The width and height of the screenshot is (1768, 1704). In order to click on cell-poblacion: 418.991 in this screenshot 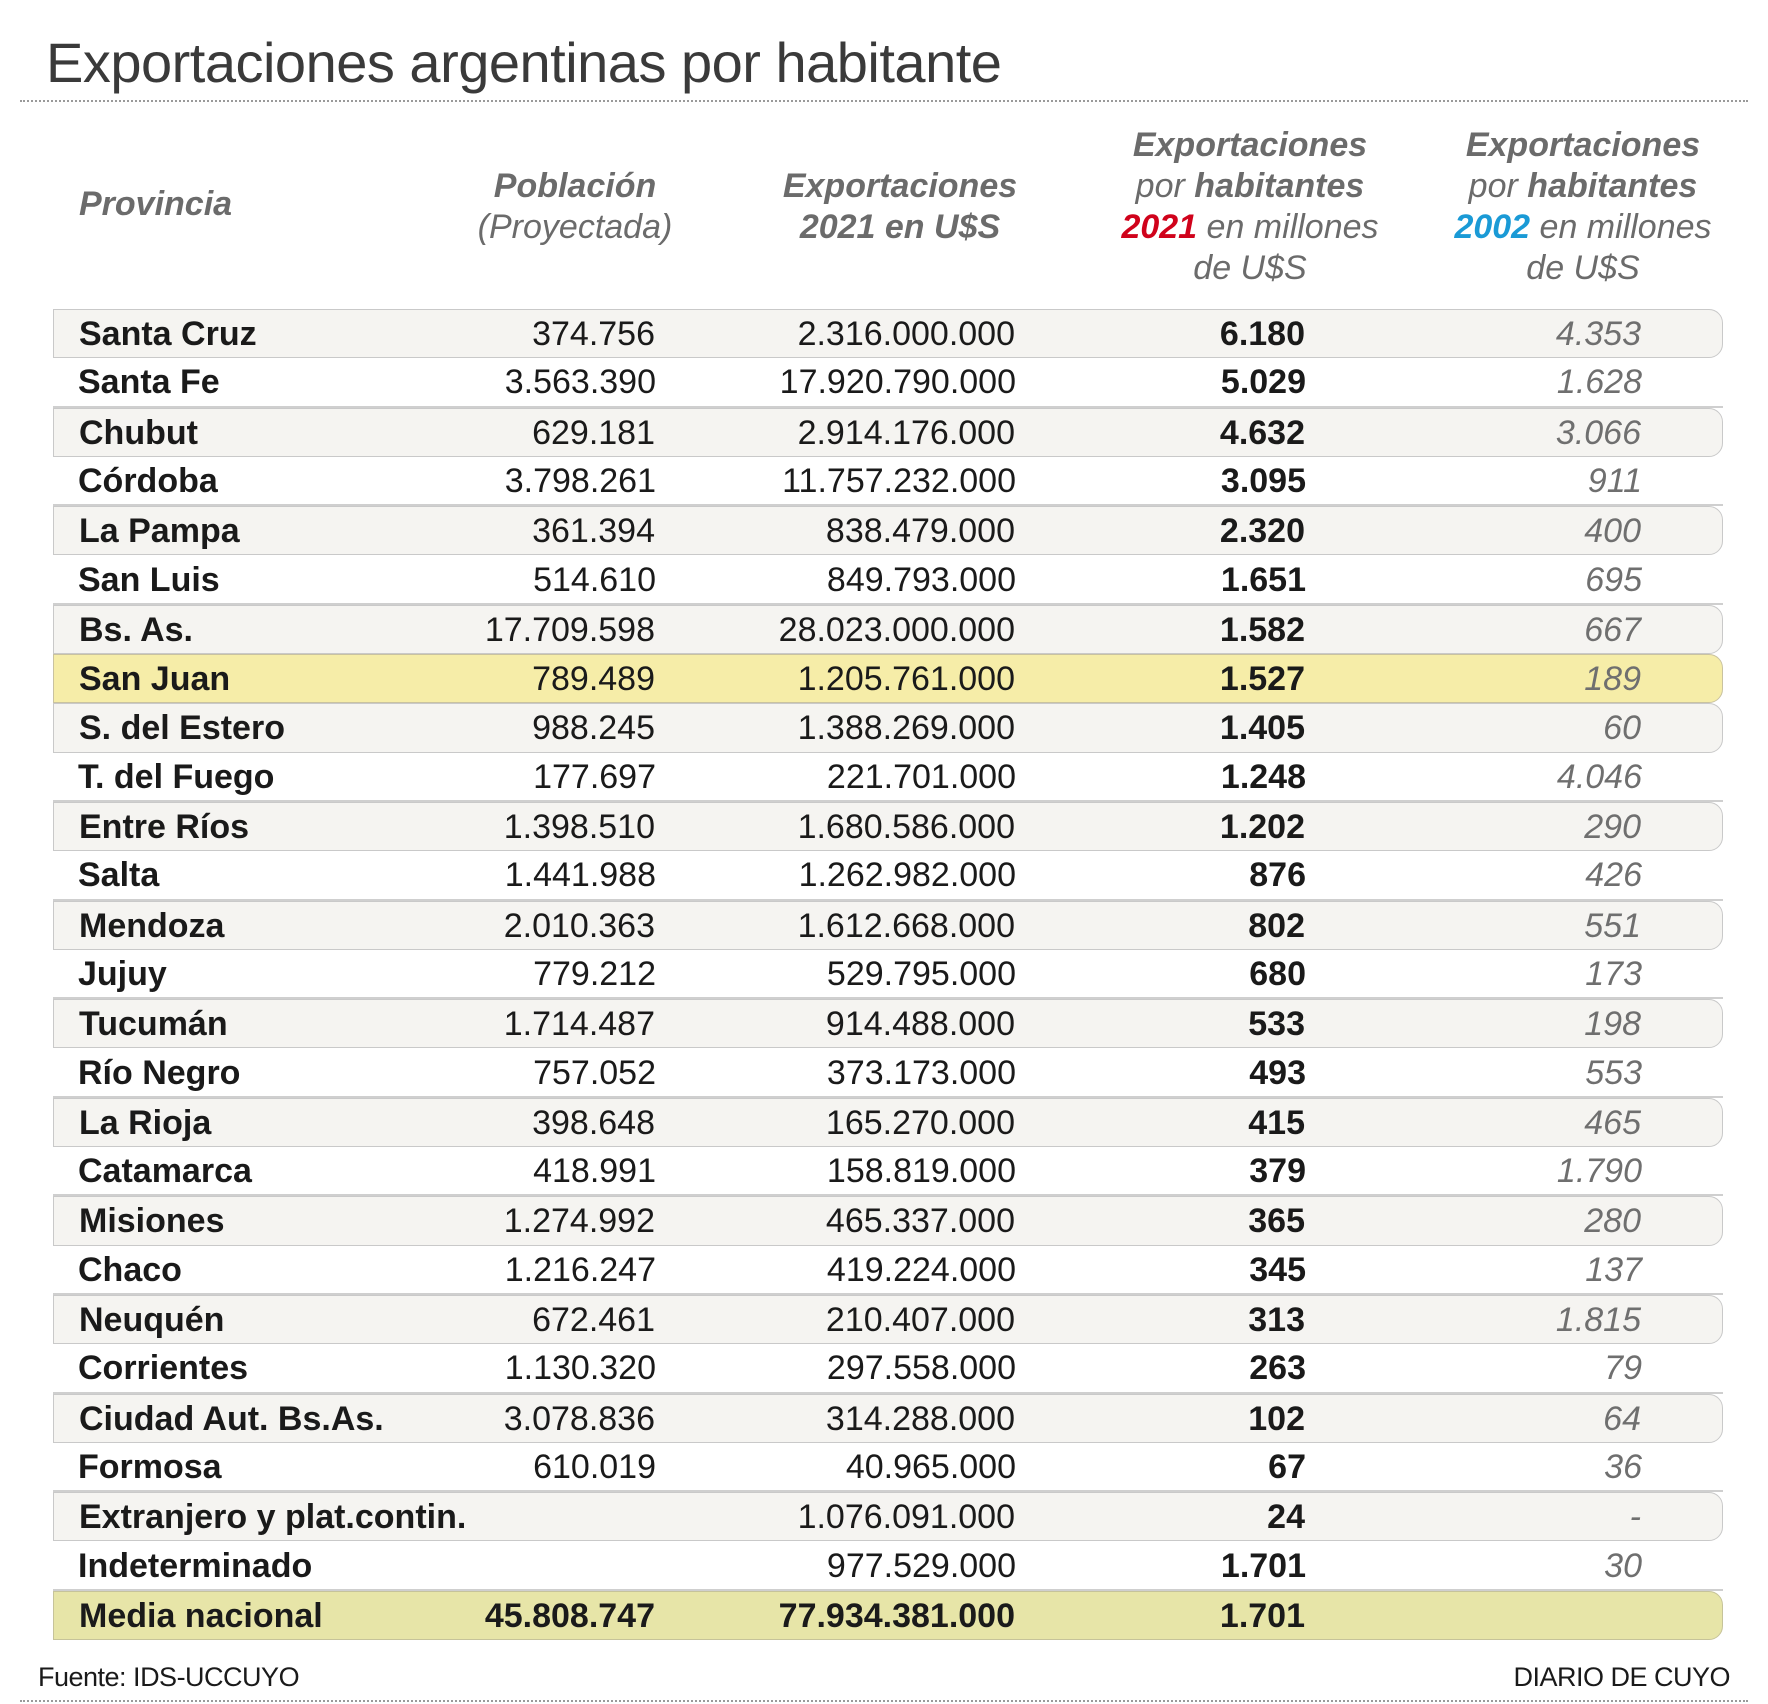, I will do `click(594, 1171)`.